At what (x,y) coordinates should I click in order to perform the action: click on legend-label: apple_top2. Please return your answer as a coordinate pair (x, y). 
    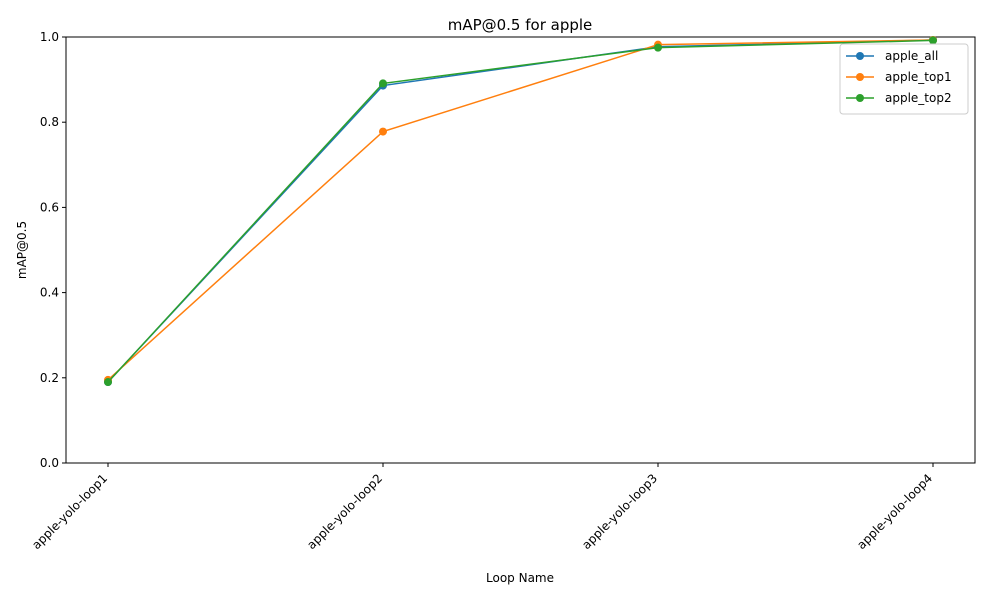
    Looking at the image, I should click on (918, 98).